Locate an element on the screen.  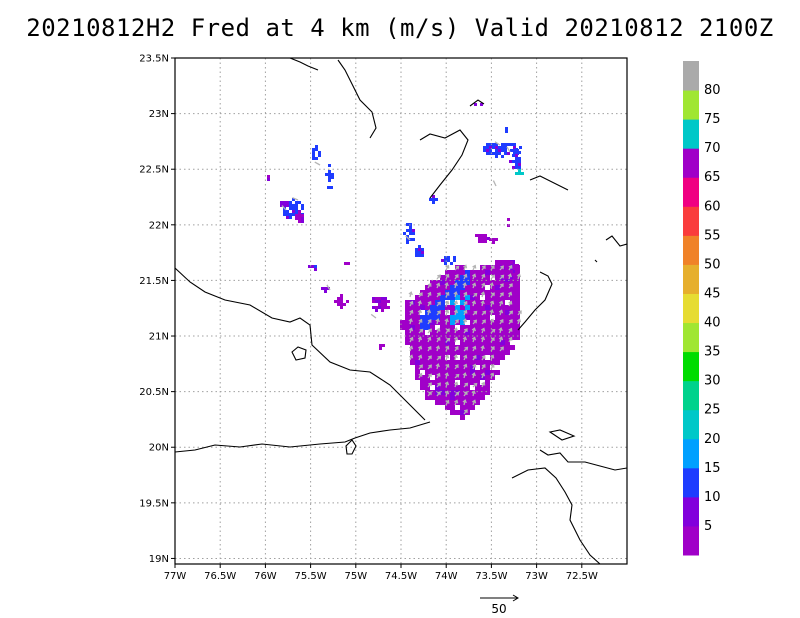
lat-tick-label: 22N is located at coordinates (159, 225).